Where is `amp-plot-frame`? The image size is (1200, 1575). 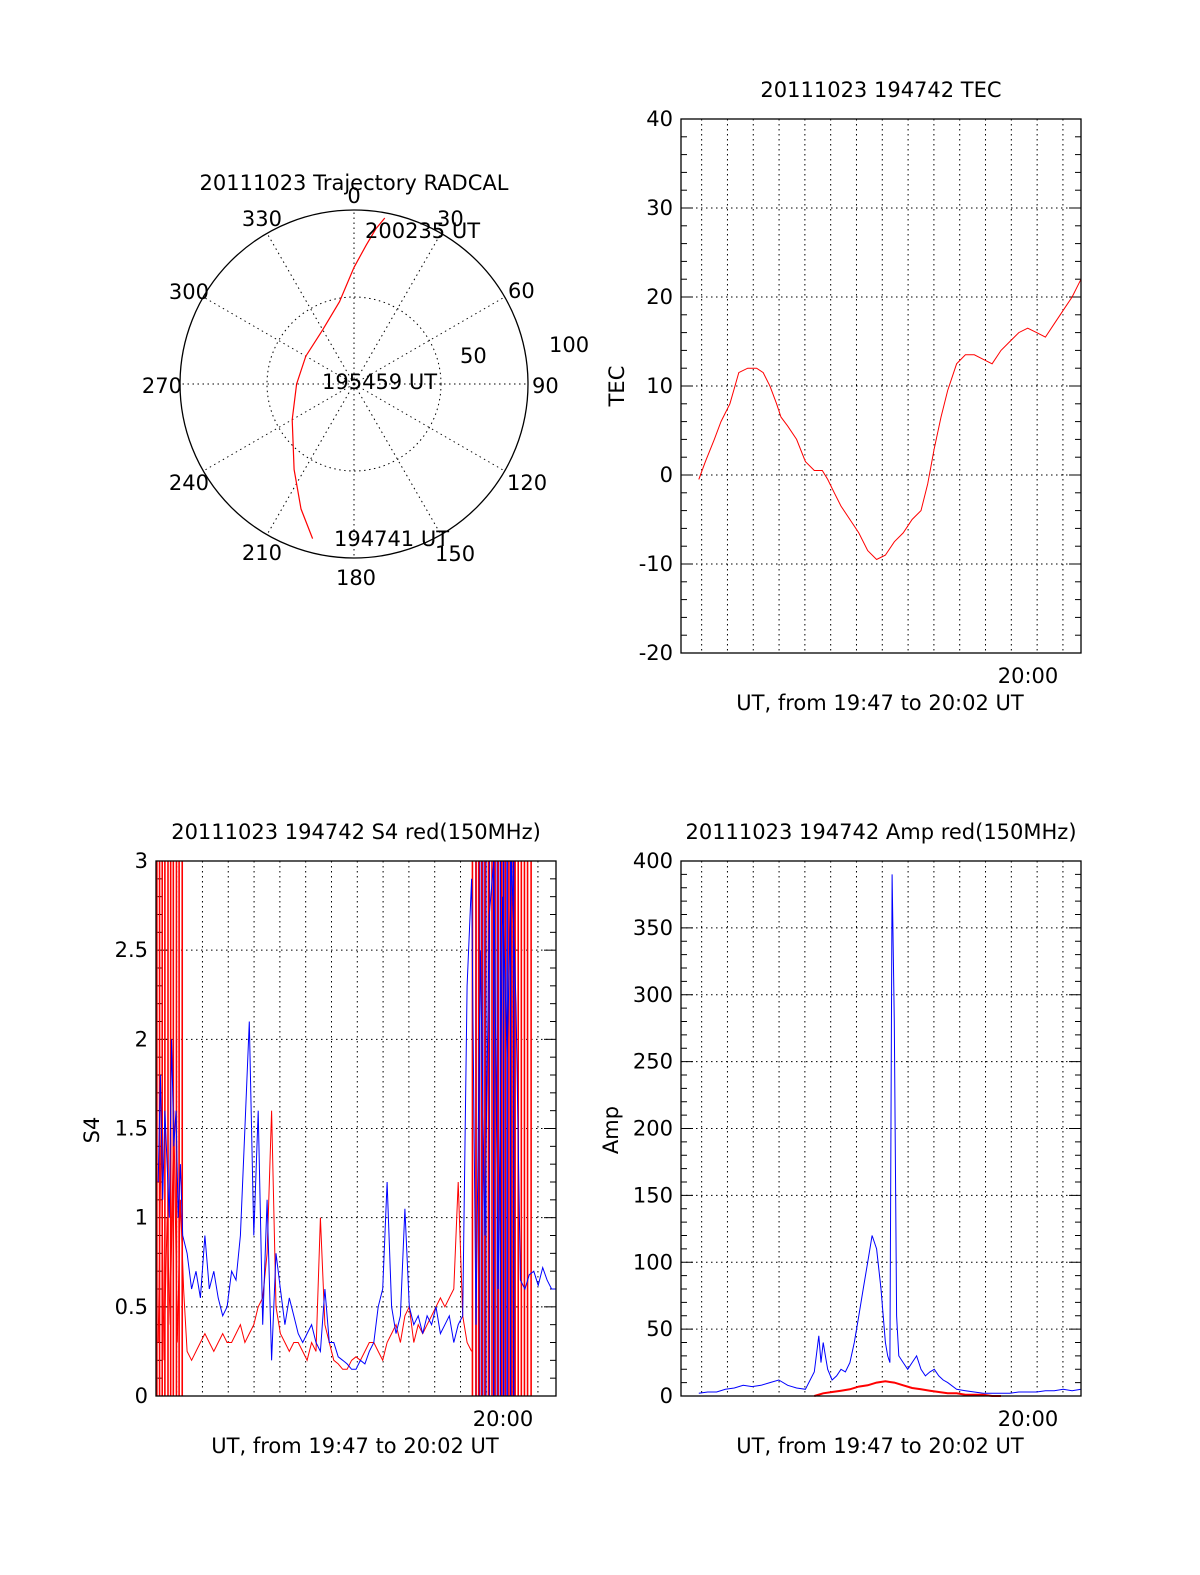 amp-plot-frame is located at coordinates (881, 1128).